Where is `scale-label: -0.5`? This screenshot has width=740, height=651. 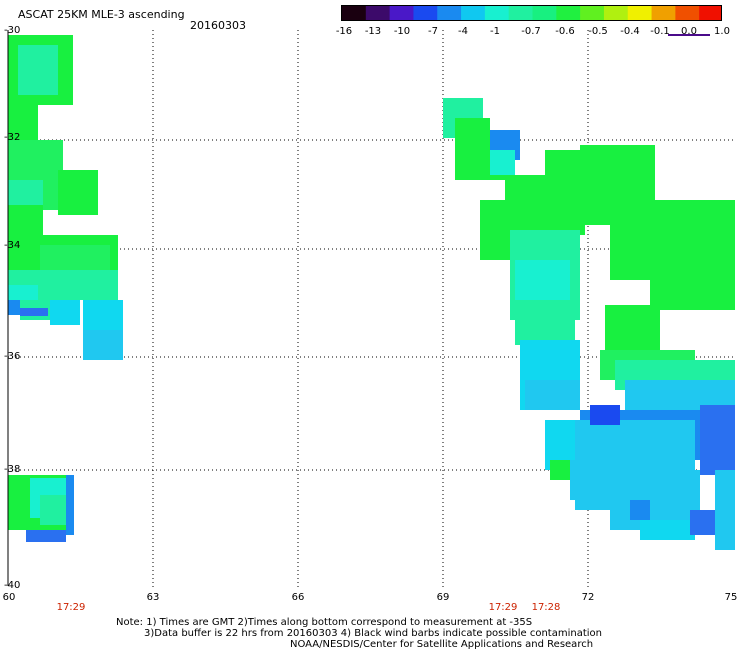
scale-label: -0.5 is located at coordinates (598, 31).